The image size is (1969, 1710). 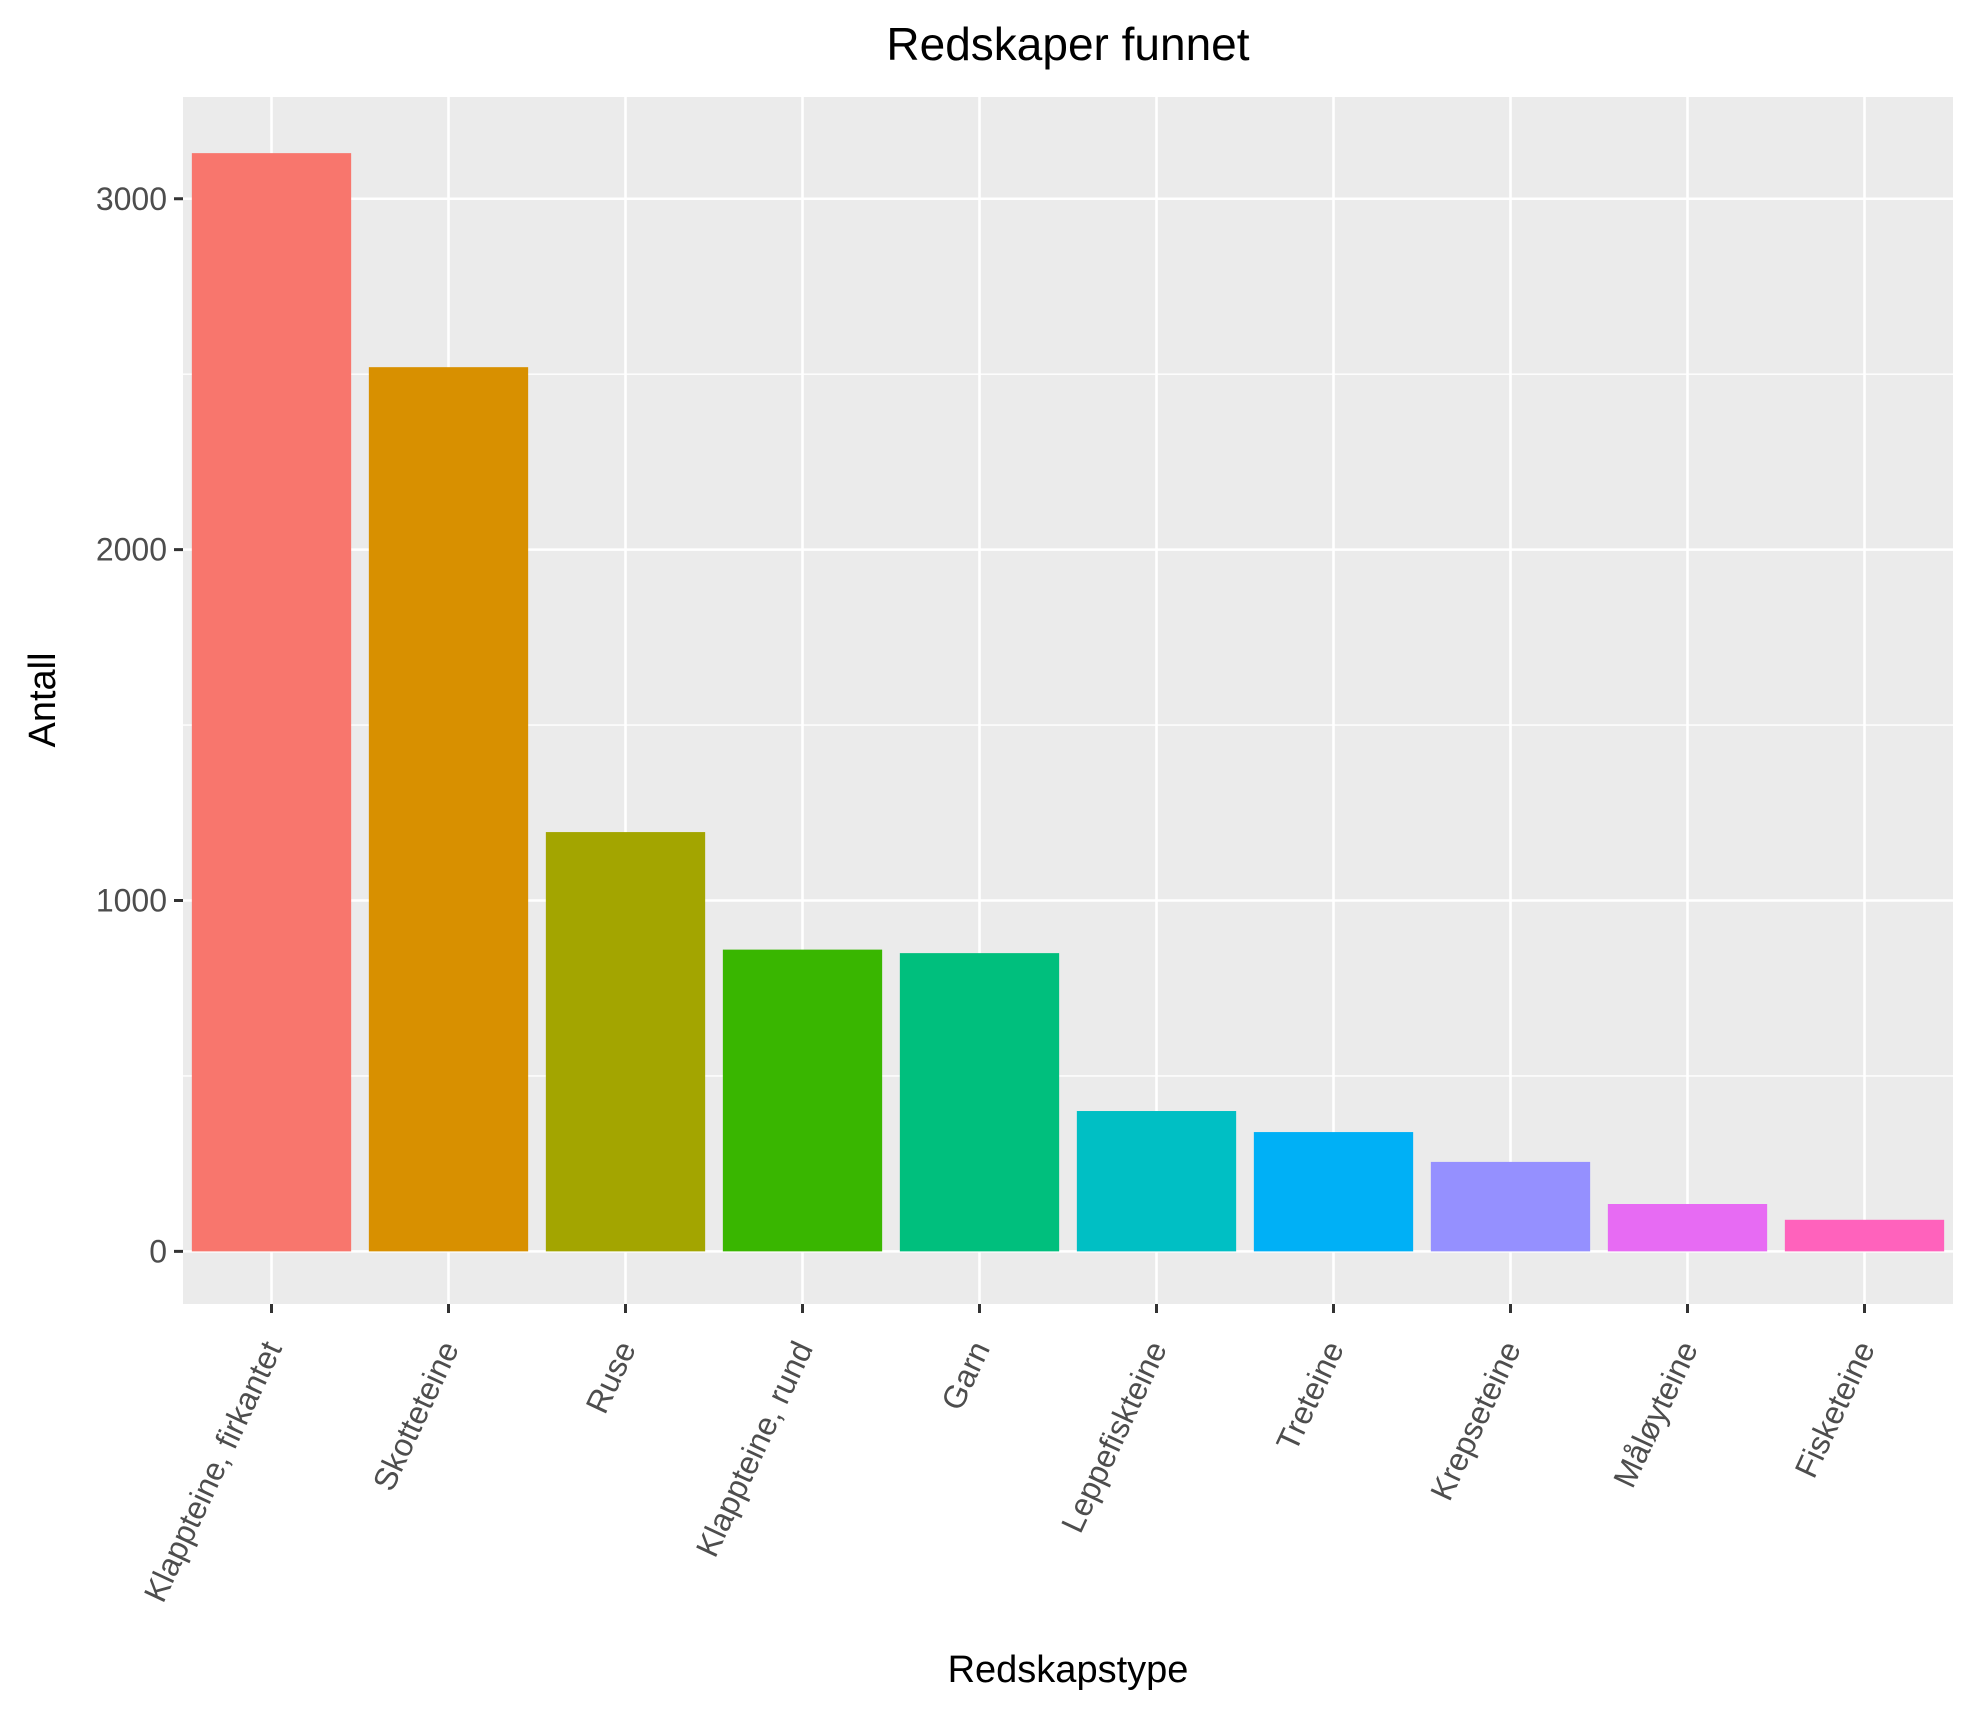 I want to click on chart-title: Redskaper funnet, so click(x=1067, y=44).